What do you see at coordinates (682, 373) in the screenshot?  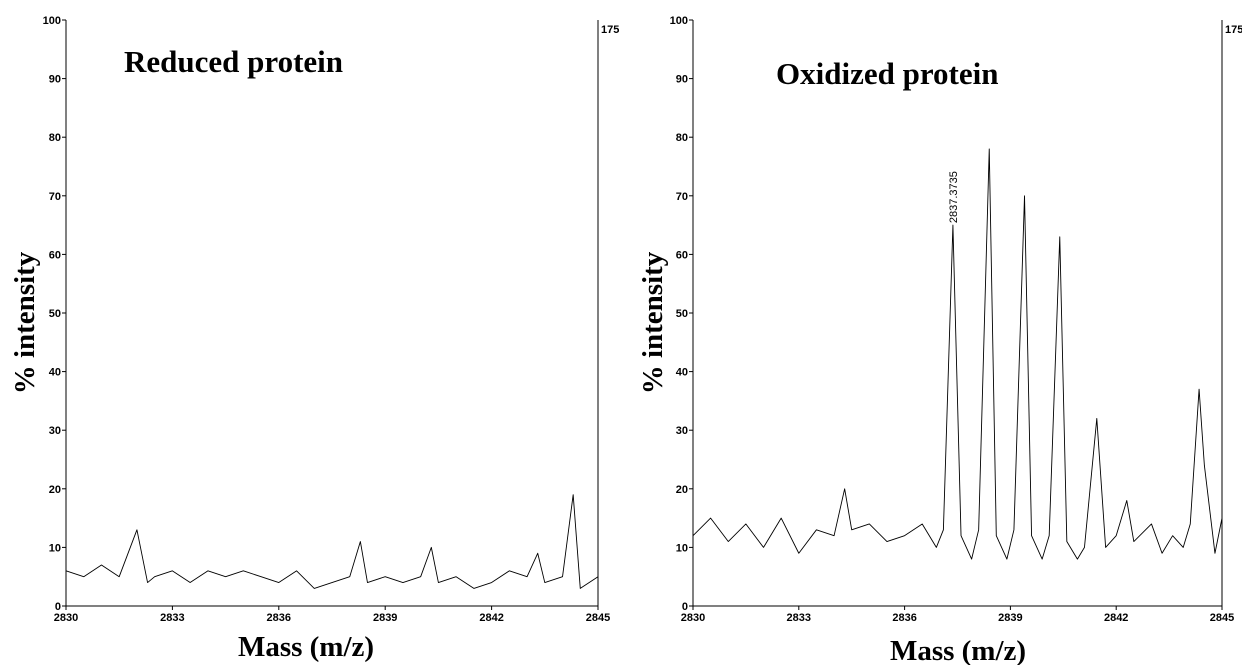 I see `right-y-tick-label: 40` at bounding box center [682, 373].